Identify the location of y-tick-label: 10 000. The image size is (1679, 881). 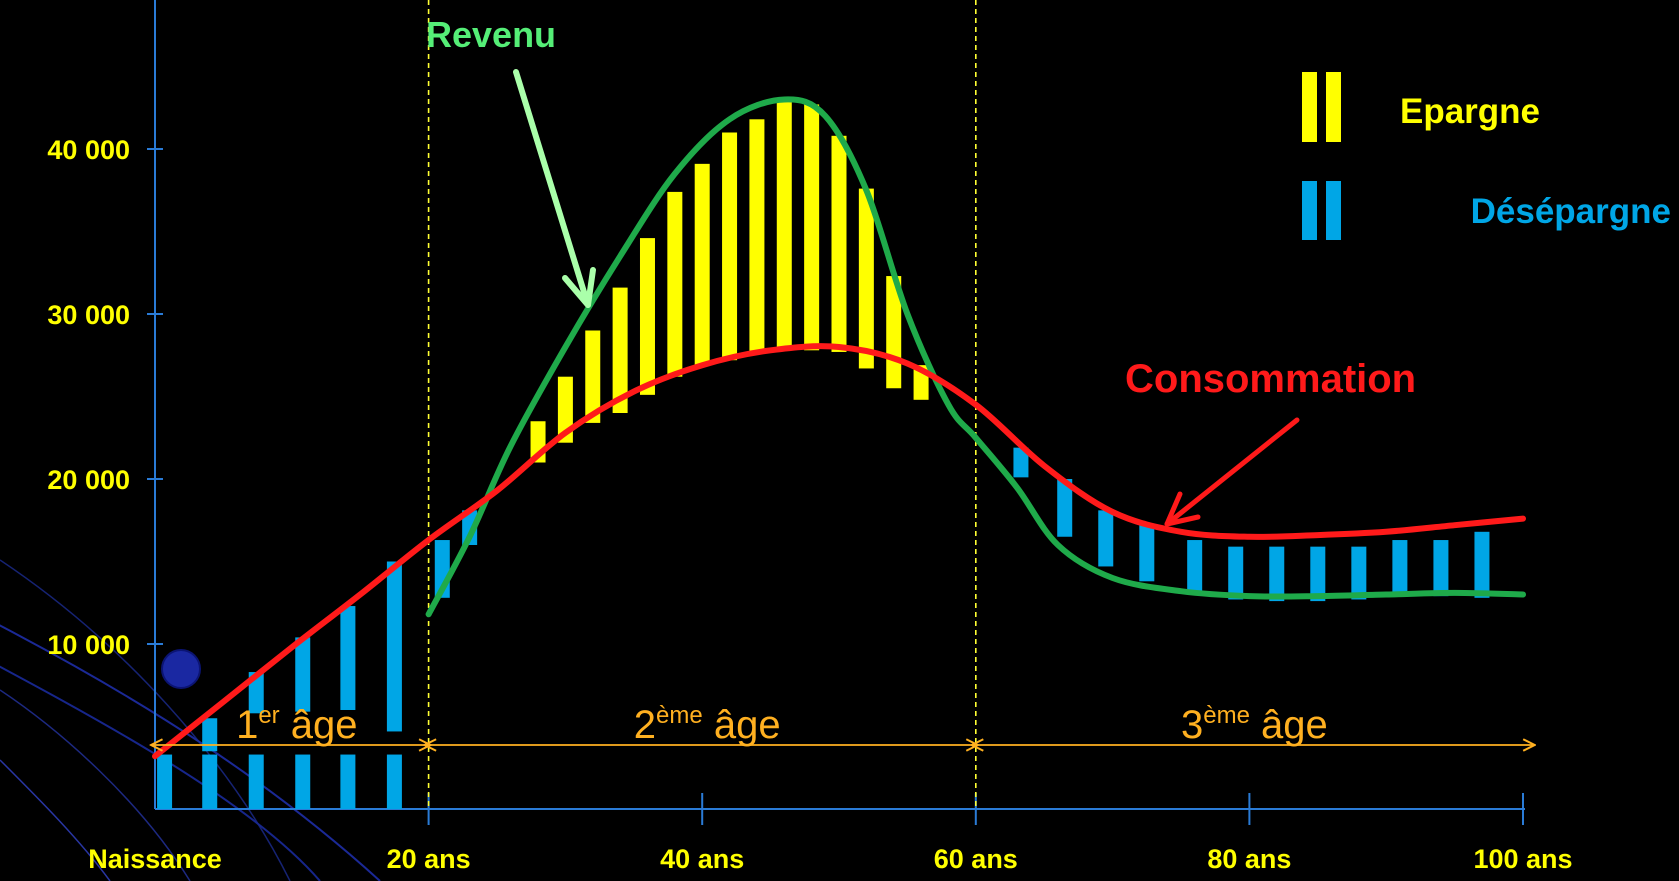
(88, 645).